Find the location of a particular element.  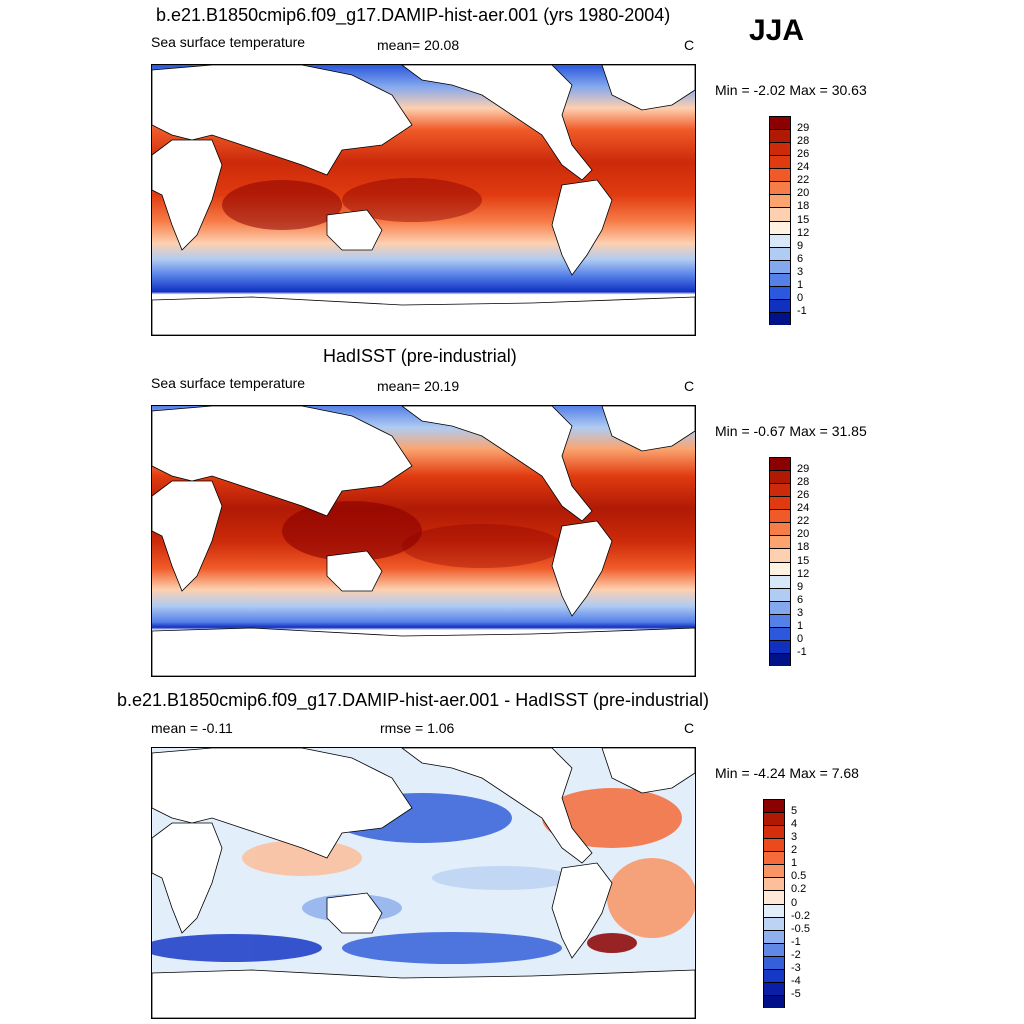

colorbar-tick-label: -2 is located at coordinates (796, 954).